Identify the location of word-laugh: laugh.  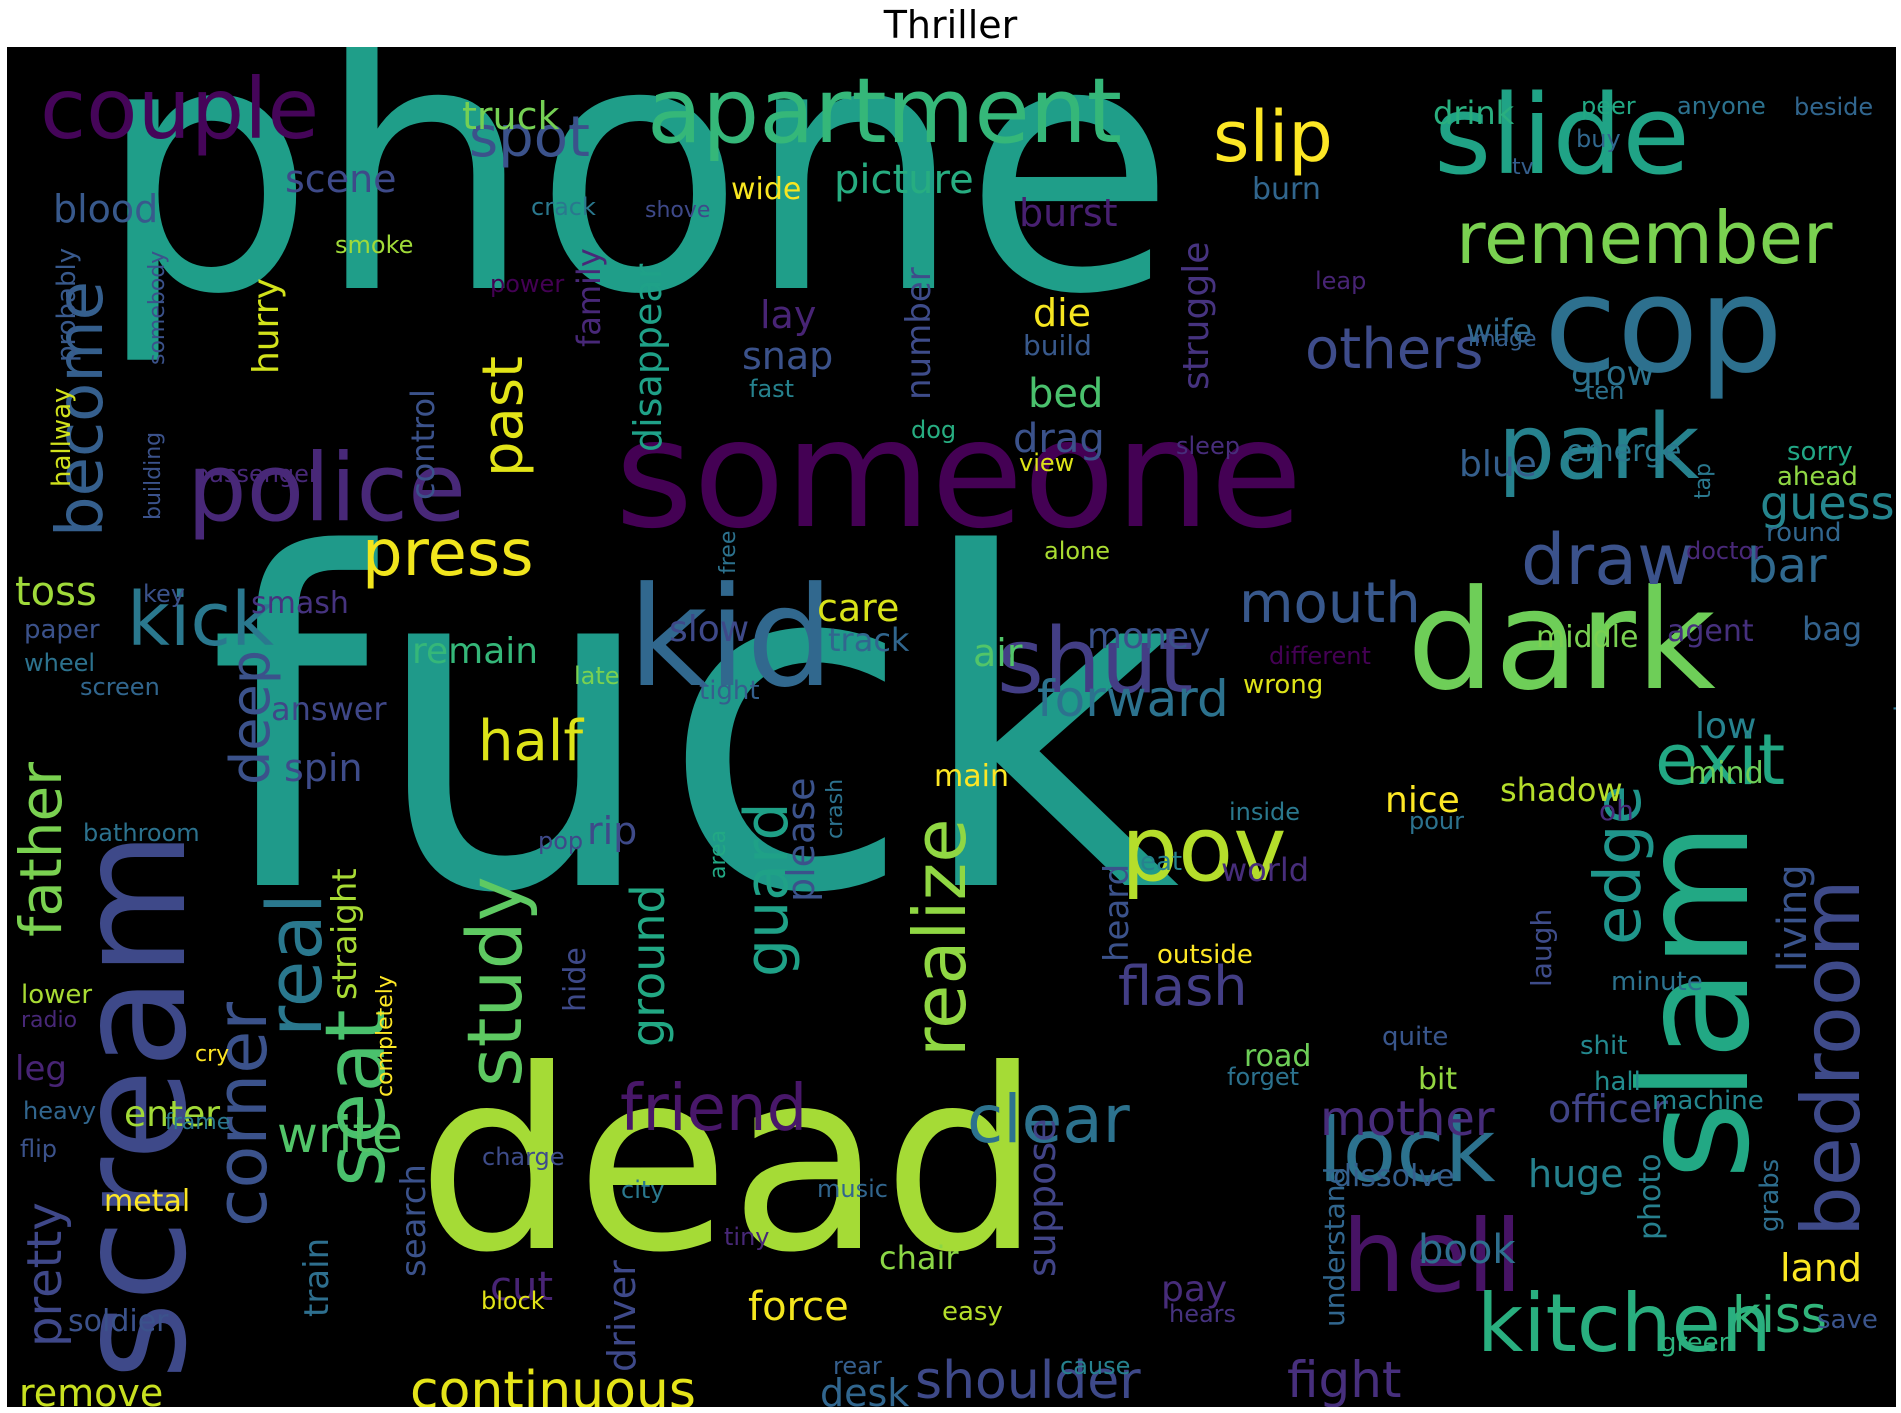
(1541, 947).